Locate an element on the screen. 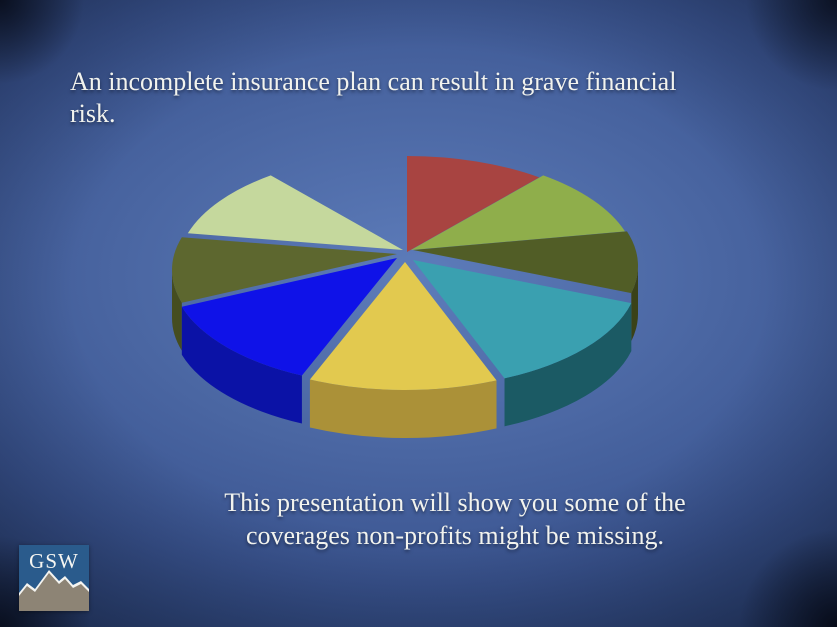 Image resolution: width=837 pixels, height=627 pixels. pie-slice-side-teal is located at coordinates (568, 365).